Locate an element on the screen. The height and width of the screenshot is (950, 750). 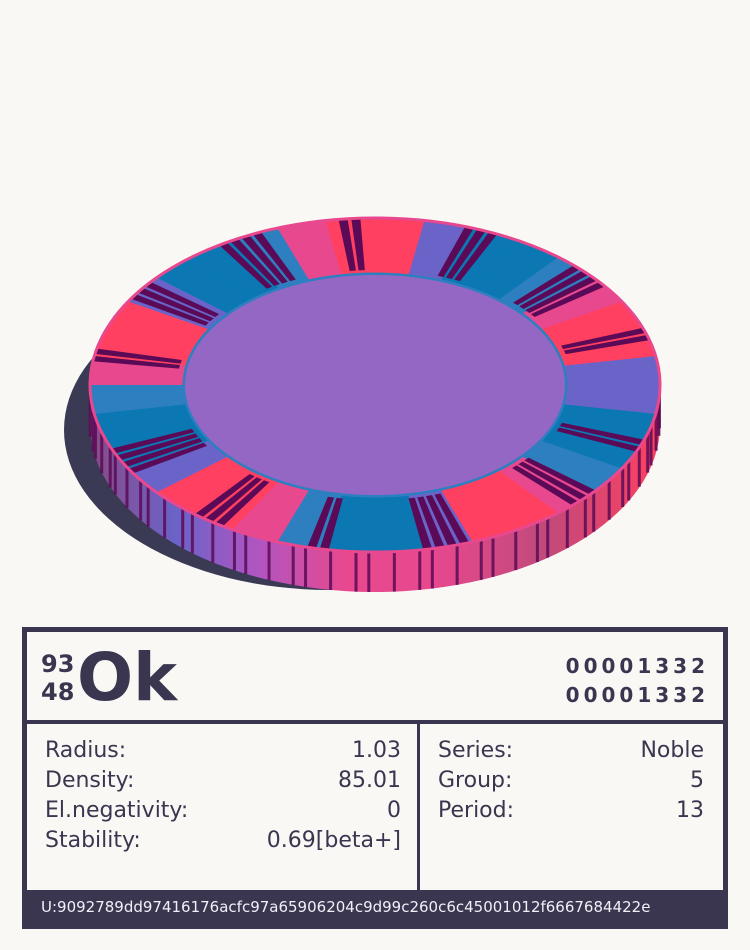
property-stability: Stability: 0.69[beta+] is located at coordinates (223, 841).